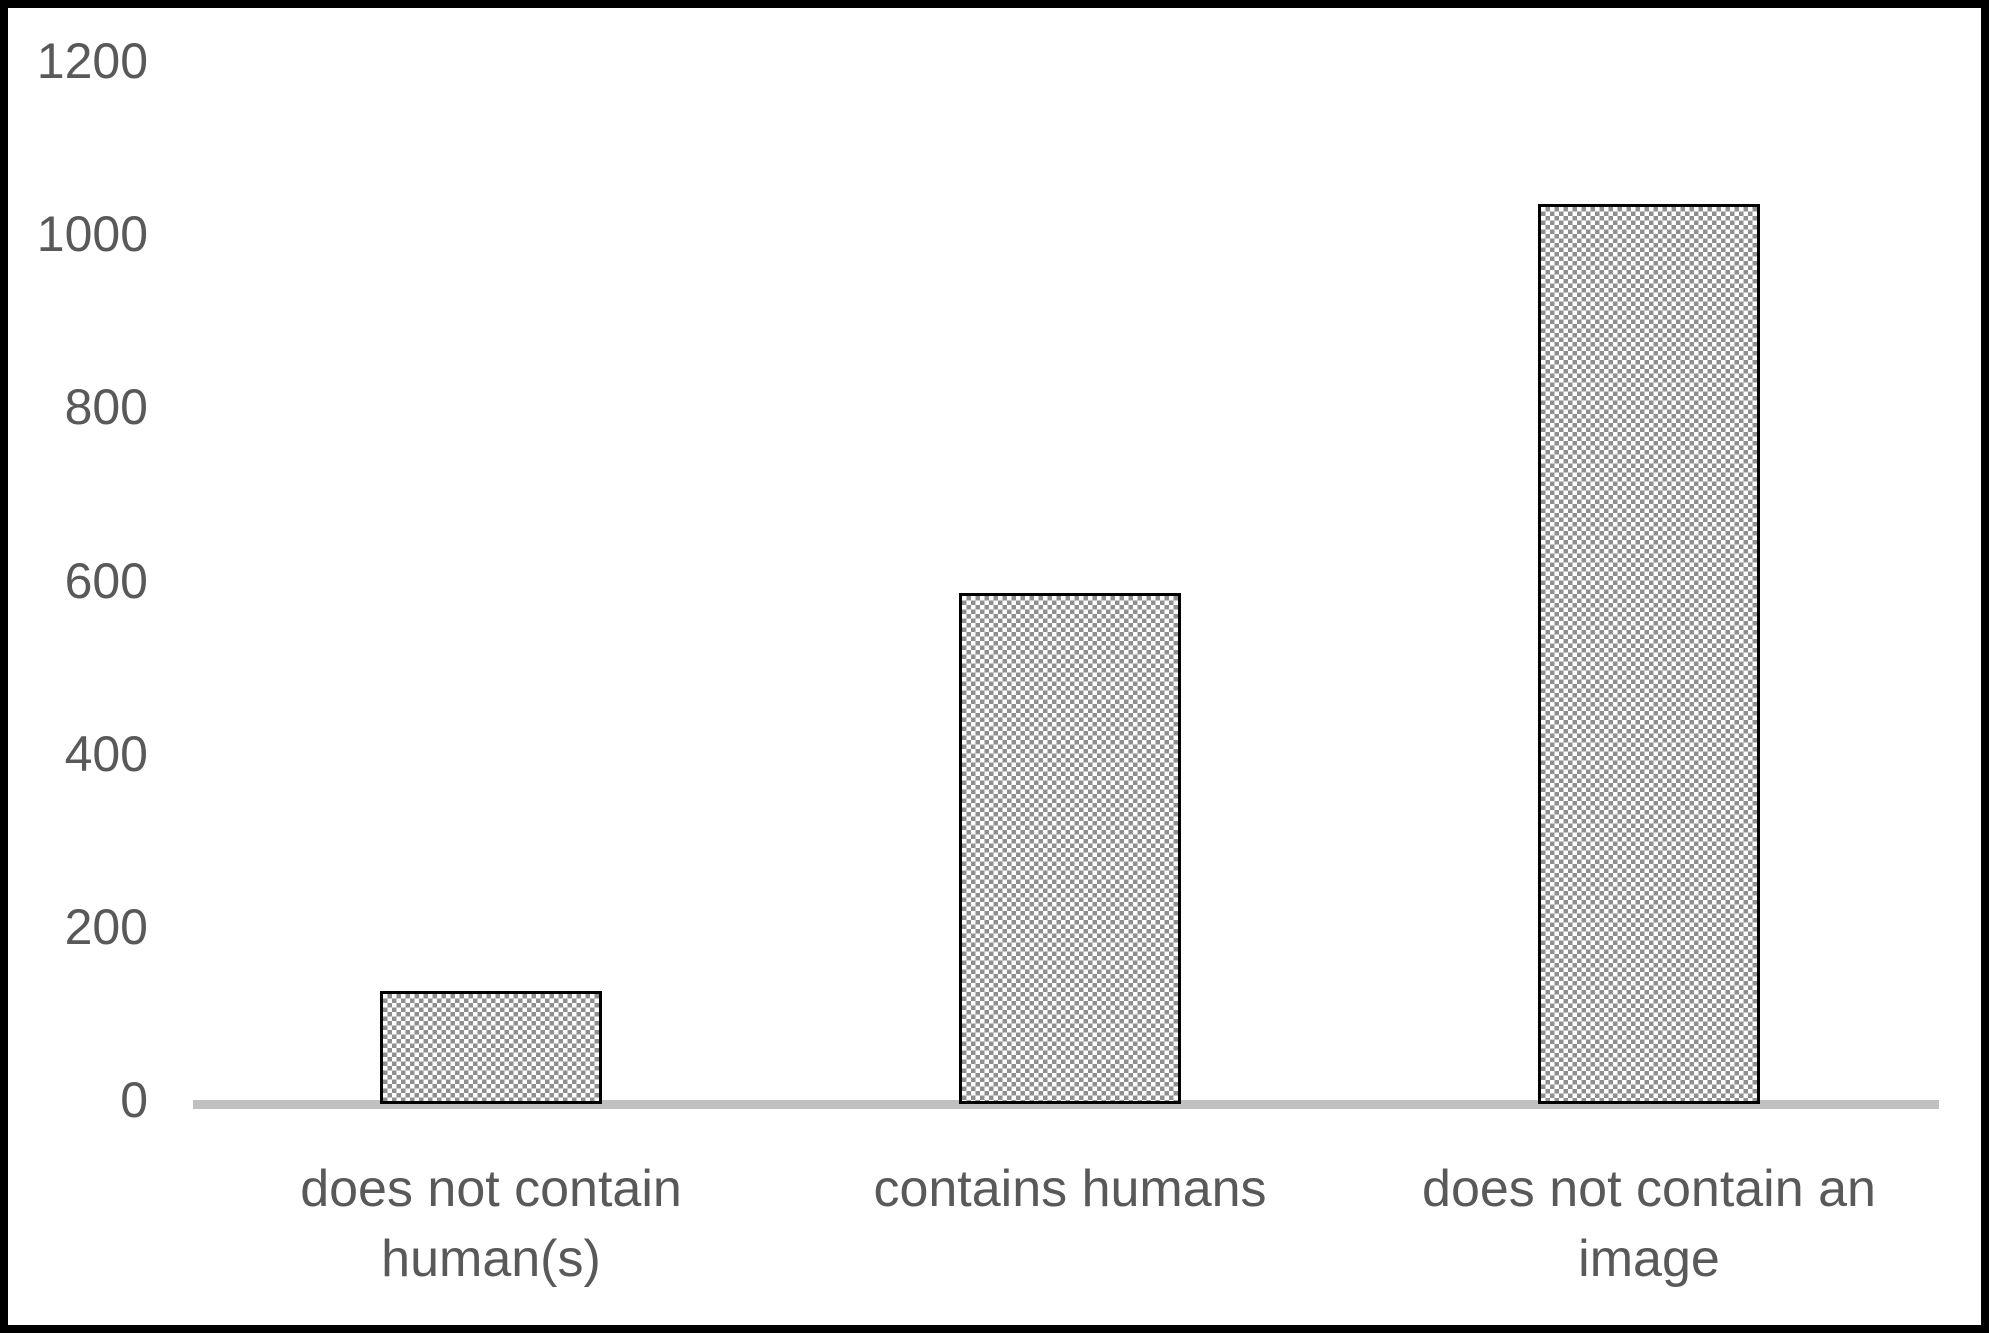  I want to click on y-tick-label: 1000, so click(92, 234).